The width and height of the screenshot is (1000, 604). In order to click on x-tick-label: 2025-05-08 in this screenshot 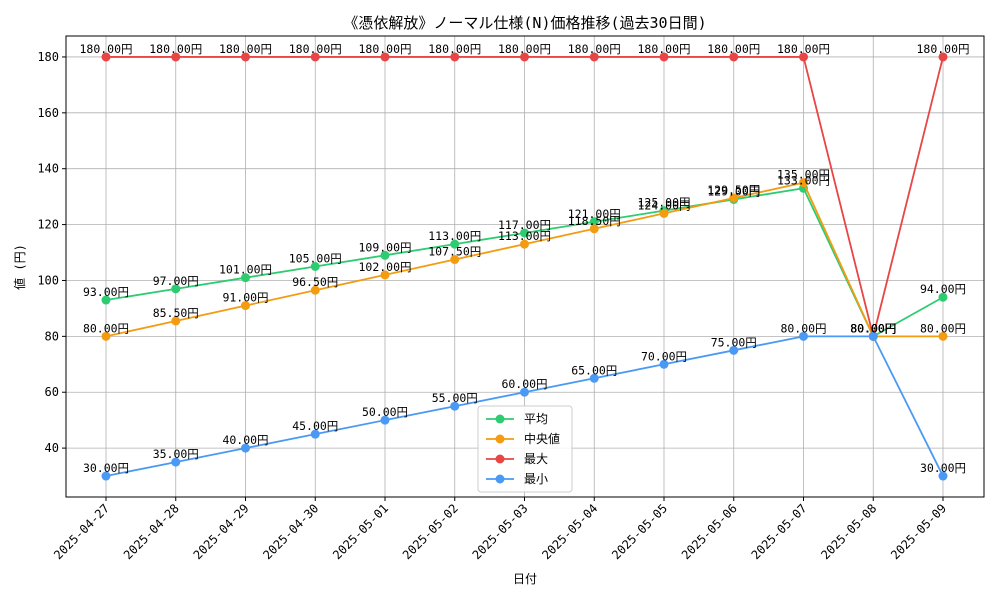, I will do `click(848, 531)`.